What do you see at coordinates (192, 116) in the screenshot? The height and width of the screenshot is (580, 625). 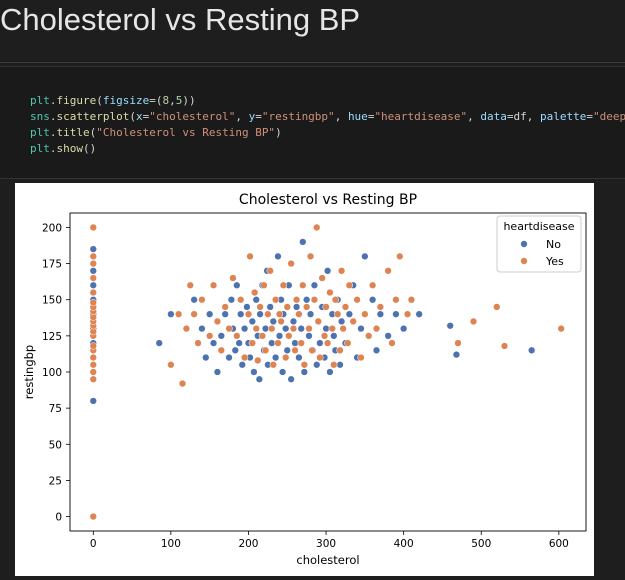 I see `code-token: "cholesterol"` at bounding box center [192, 116].